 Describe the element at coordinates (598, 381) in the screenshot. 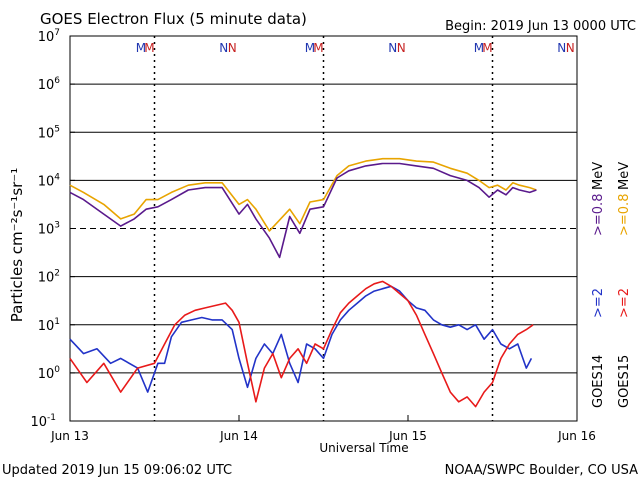

I see `legend-goes14: GOES14` at that location.